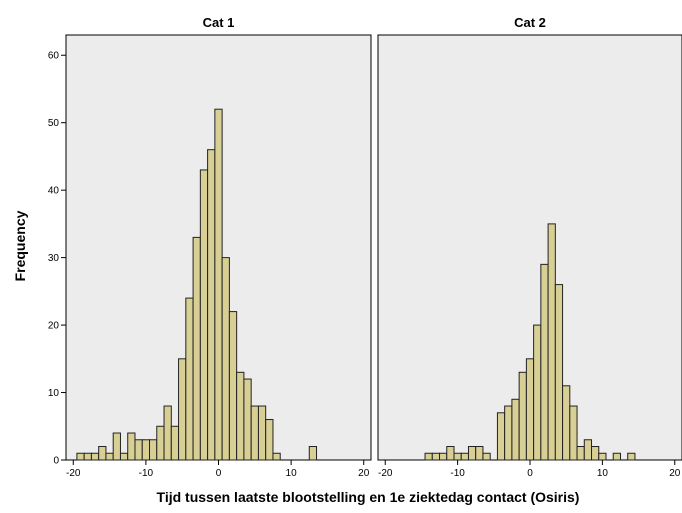 The image size is (682, 513). I want to click on panel-title: Cat 1, so click(219, 22).